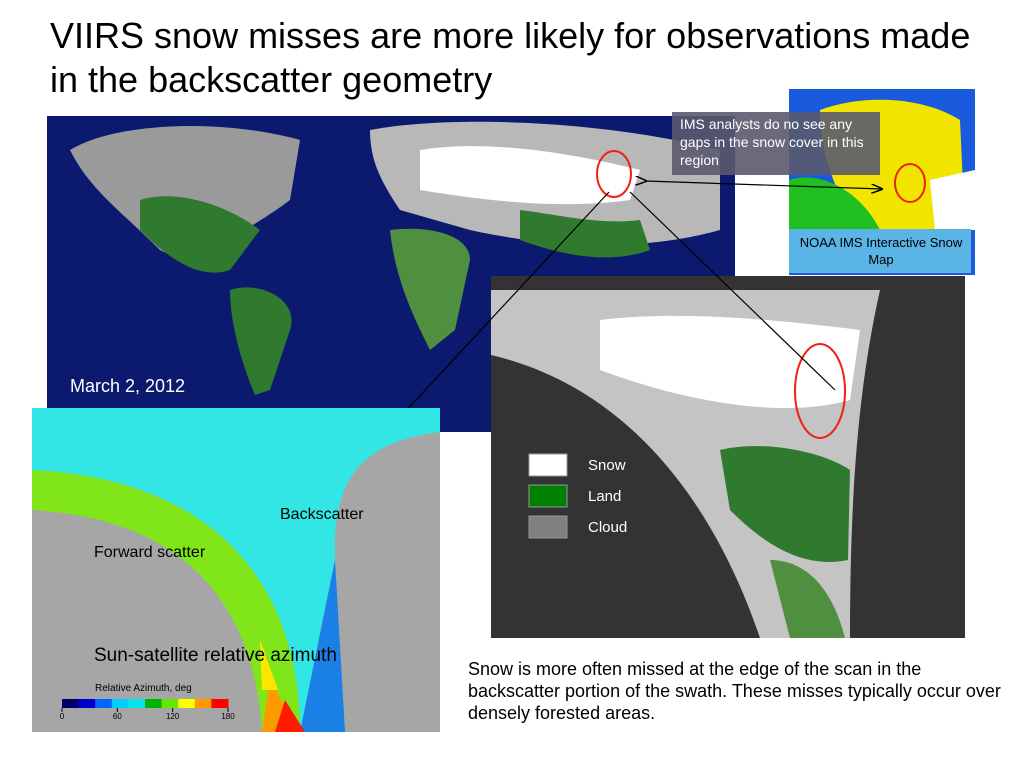 The height and width of the screenshot is (767, 1023). Describe the element at coordinates (147, 710) in the screenshot. I see `colorbar: 0 60 120 180` at that location.